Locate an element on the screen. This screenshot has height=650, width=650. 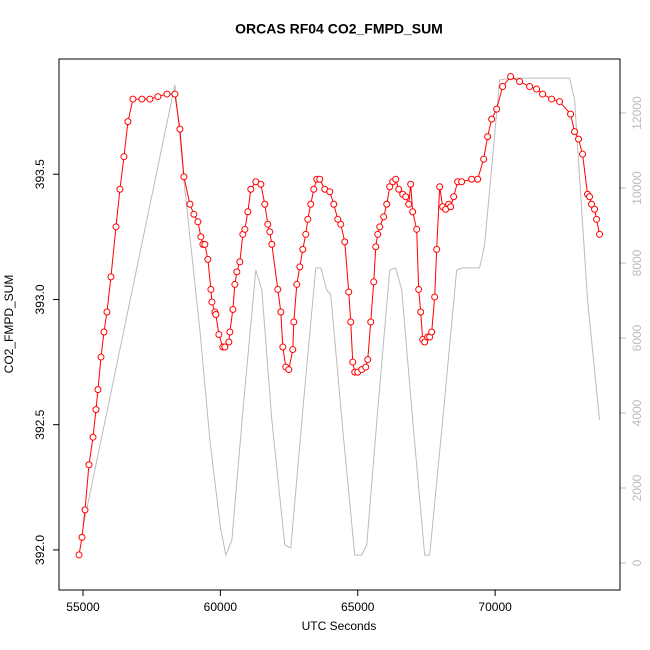
y-axis-label: CO2_FMPD_SUM is located at coordinates (9, 324).